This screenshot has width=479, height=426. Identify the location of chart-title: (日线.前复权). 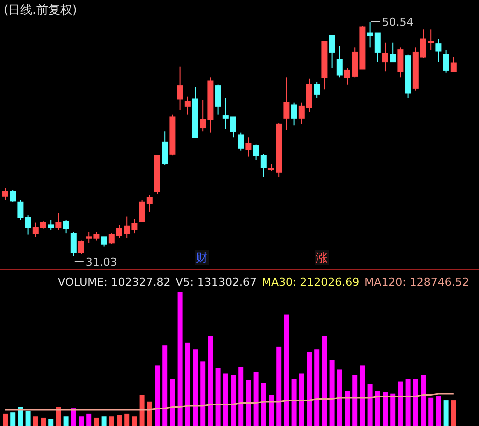
(41, 10).